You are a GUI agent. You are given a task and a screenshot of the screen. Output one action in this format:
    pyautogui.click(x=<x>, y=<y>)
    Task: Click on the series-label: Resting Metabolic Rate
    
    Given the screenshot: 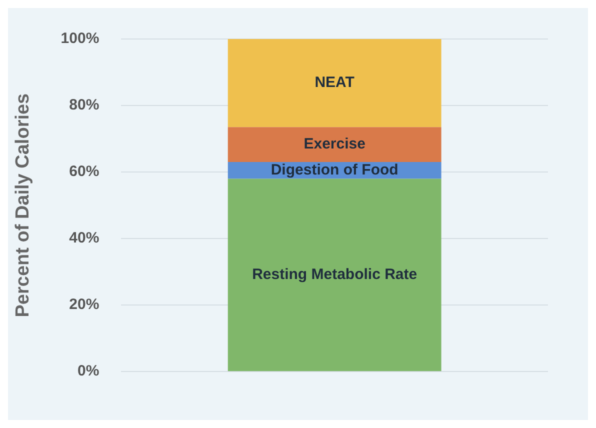 What is the action you would take?
    pyautogui.click(x=335, y=275)
    